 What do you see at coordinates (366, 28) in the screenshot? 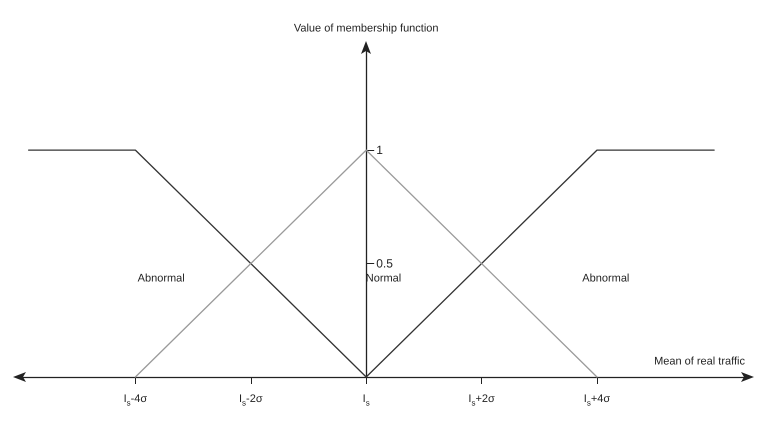
I see `y-axis-title: Value of membership function` at bounding box center [366, 28].